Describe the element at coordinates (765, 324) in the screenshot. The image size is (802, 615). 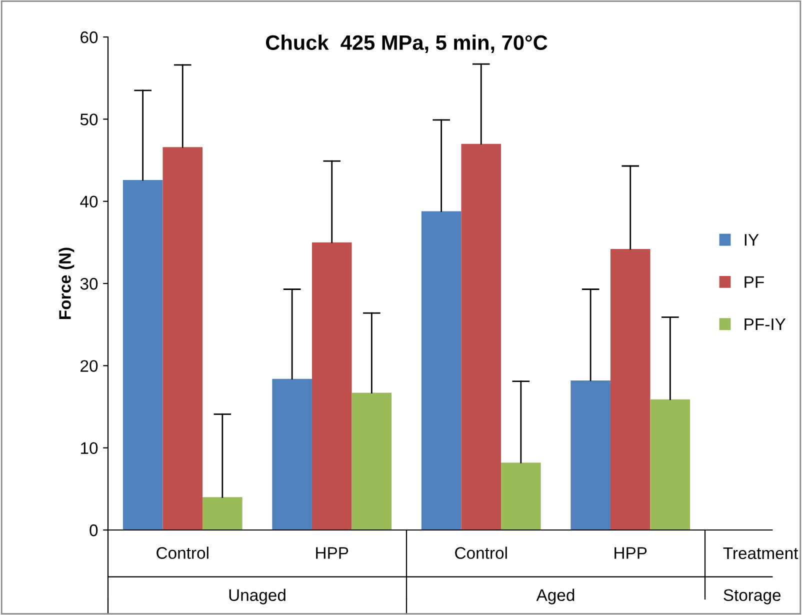
I see `legend-label: PF-IY` at that location.